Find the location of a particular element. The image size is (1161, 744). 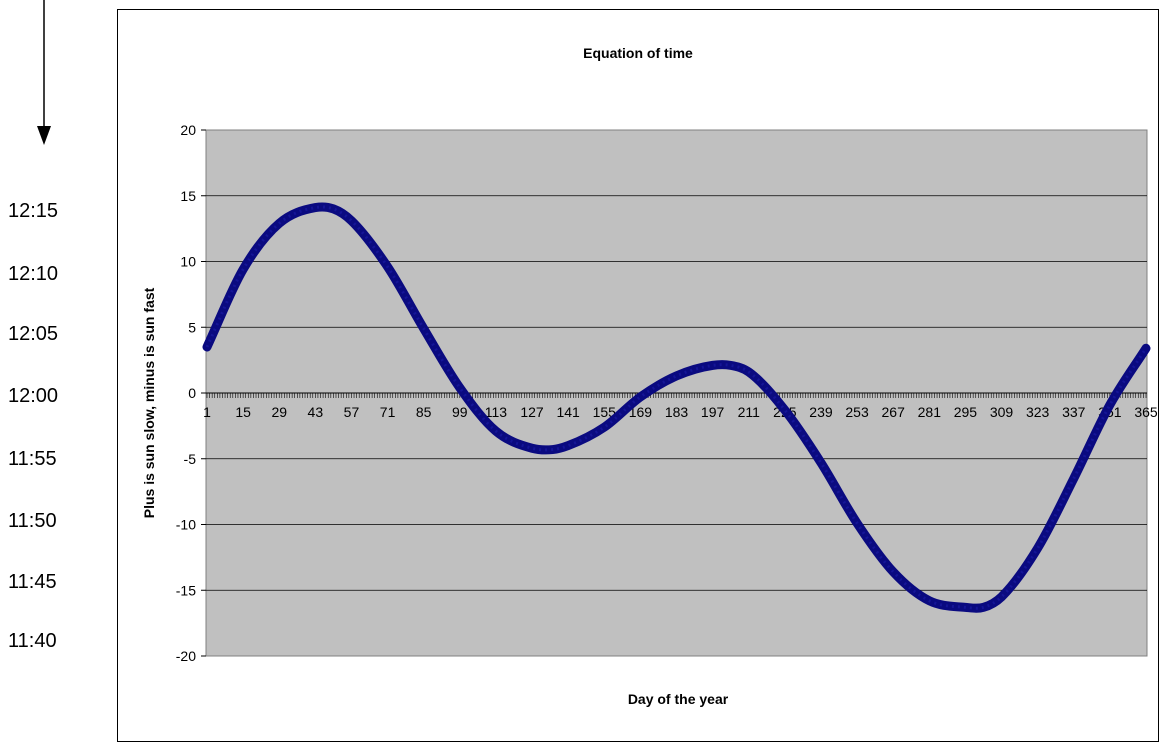

x-tick-label-239: 239 is located at coordinates (821, 412).